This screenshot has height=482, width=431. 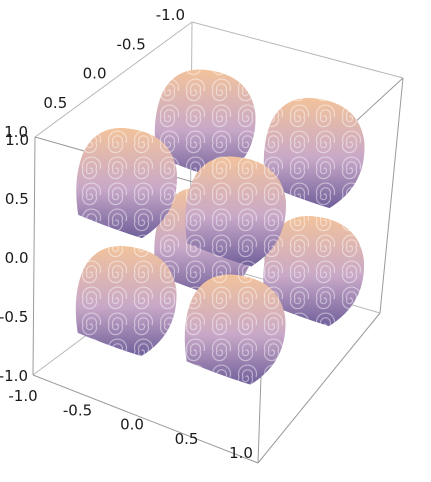 What do you see at coordinates (17, 140) in the screenshot?
I see `z-tick-label: 1.0` at bounding box center [17, 140].